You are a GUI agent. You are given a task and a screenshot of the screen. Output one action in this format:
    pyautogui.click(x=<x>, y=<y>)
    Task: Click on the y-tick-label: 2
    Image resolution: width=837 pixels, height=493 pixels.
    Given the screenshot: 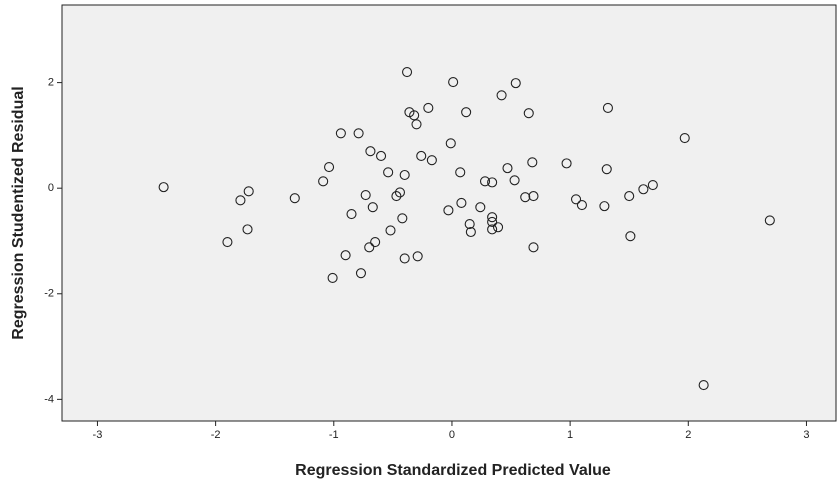 What is the action you would take?
    pyautogui.click(x=51, y=83)
    